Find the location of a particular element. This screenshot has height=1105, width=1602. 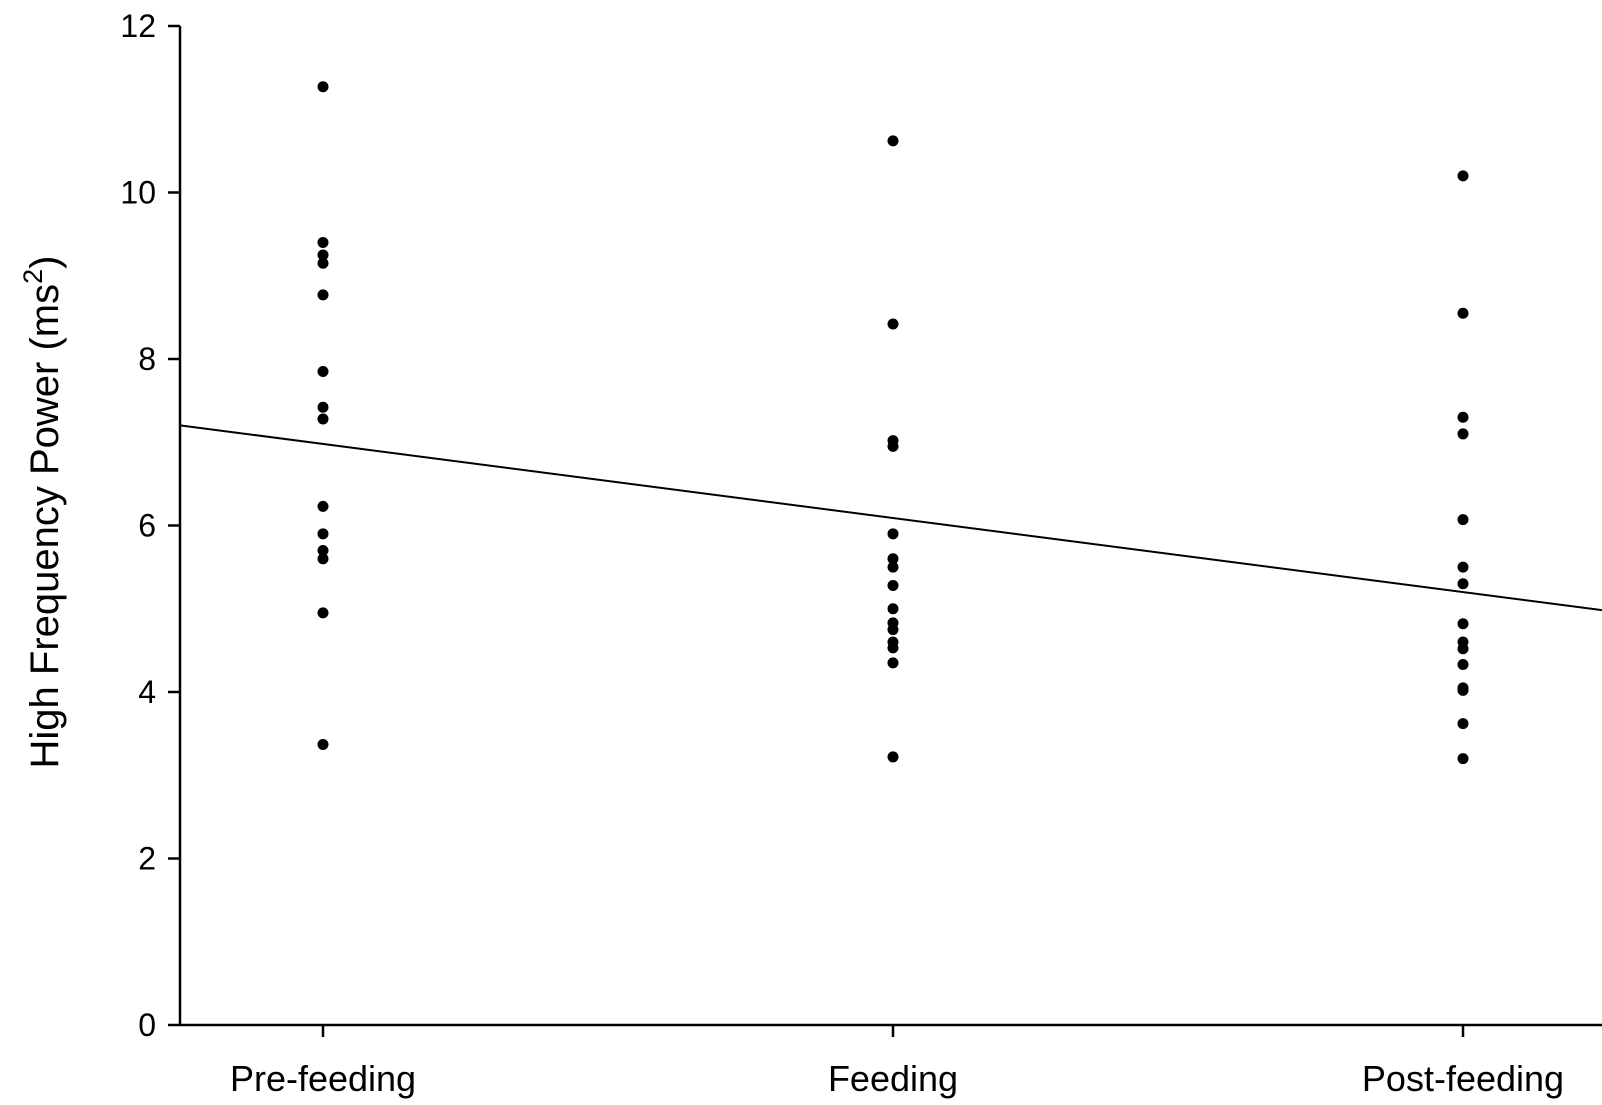

x-axis: Pre-feeding Feeding Post-feeding is located at coordinates (891, 1061).